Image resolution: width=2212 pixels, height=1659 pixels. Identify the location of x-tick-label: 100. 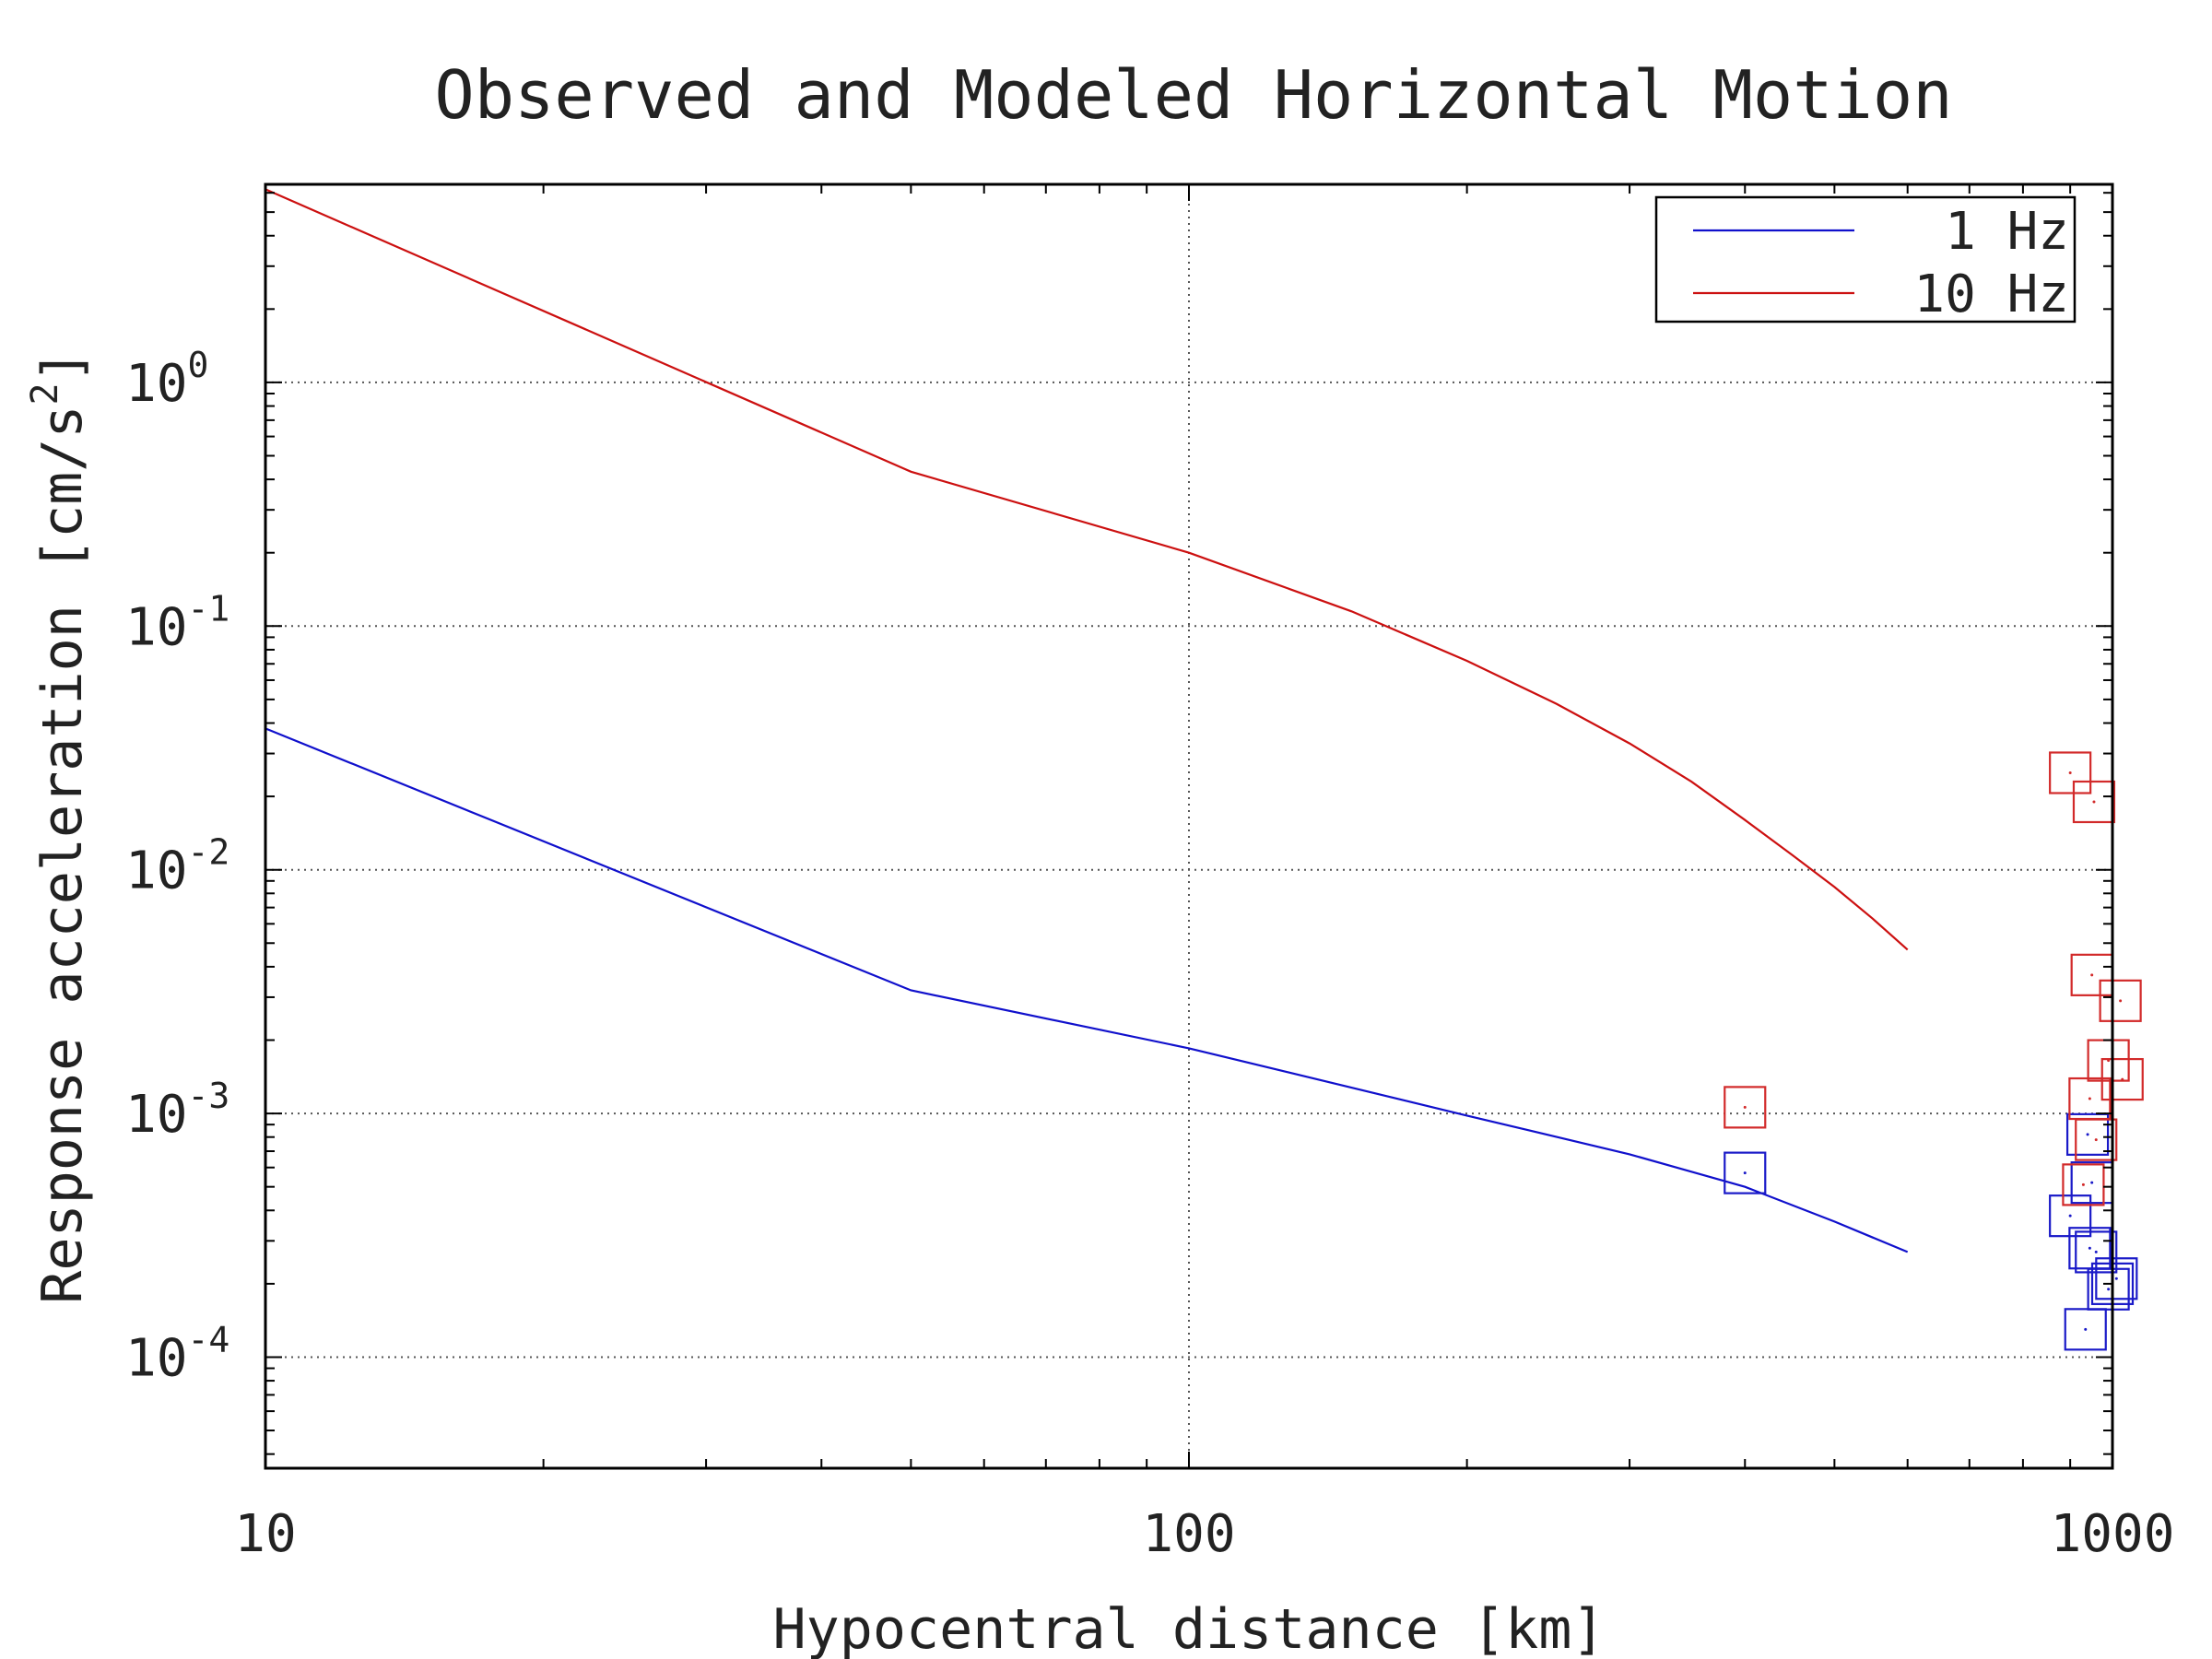
(1188, 1534).